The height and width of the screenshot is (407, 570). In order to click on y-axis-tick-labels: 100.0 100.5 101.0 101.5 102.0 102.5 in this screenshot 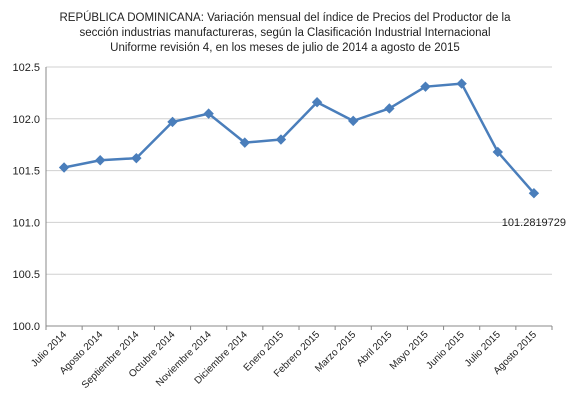, I will do `click(26, 197)`.